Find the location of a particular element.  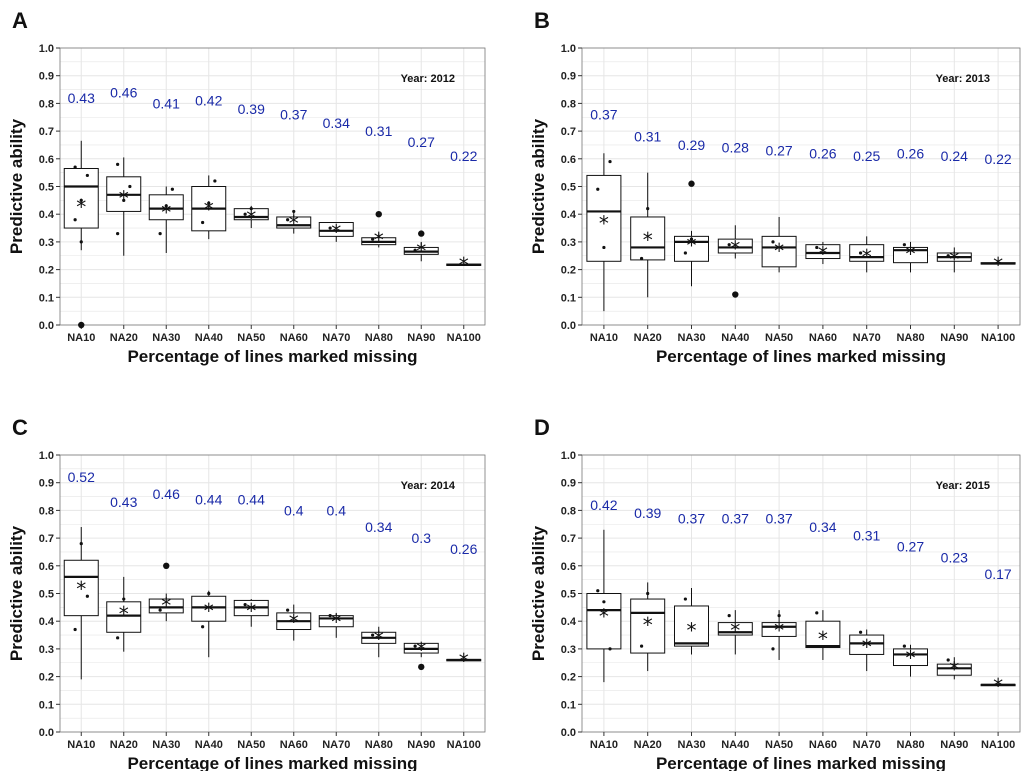

ytick-label: 0.6 is located at coordinates (568, 160).